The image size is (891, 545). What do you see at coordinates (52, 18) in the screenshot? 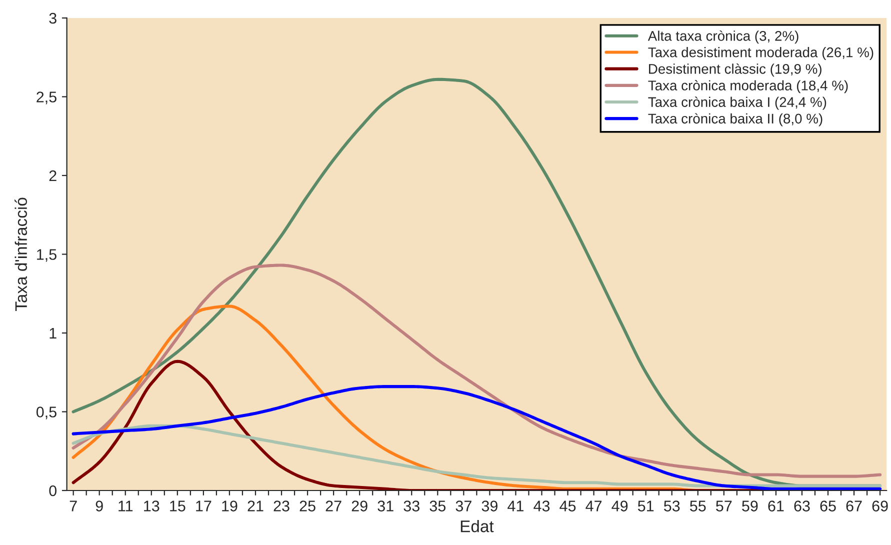
I see `y-tick-label: 3` at bounding box center [52, 18].